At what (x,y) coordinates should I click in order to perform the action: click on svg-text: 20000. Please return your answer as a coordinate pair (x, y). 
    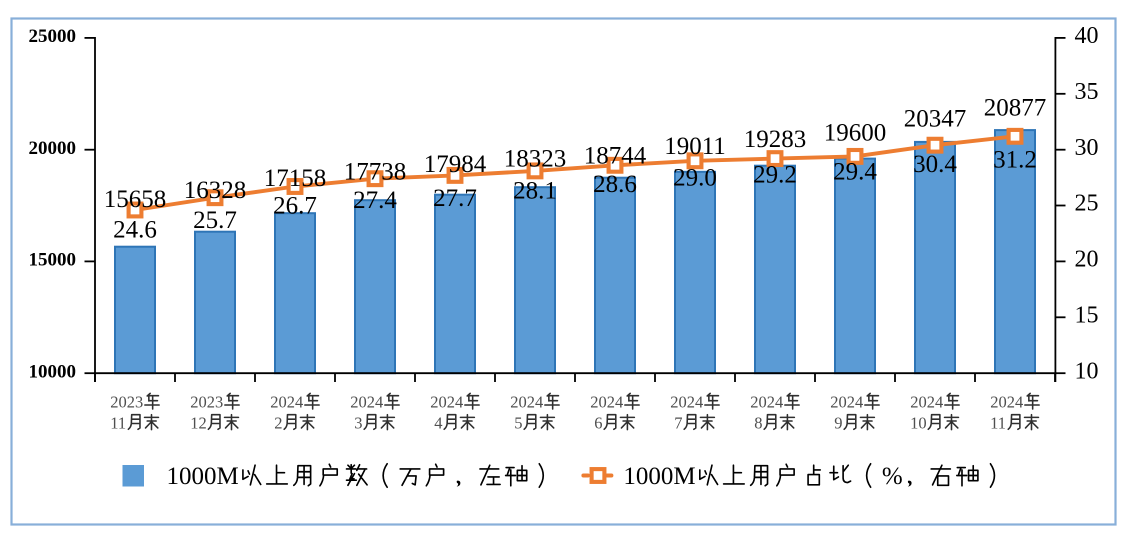
    Looking at the image, I should click on (53, 148).